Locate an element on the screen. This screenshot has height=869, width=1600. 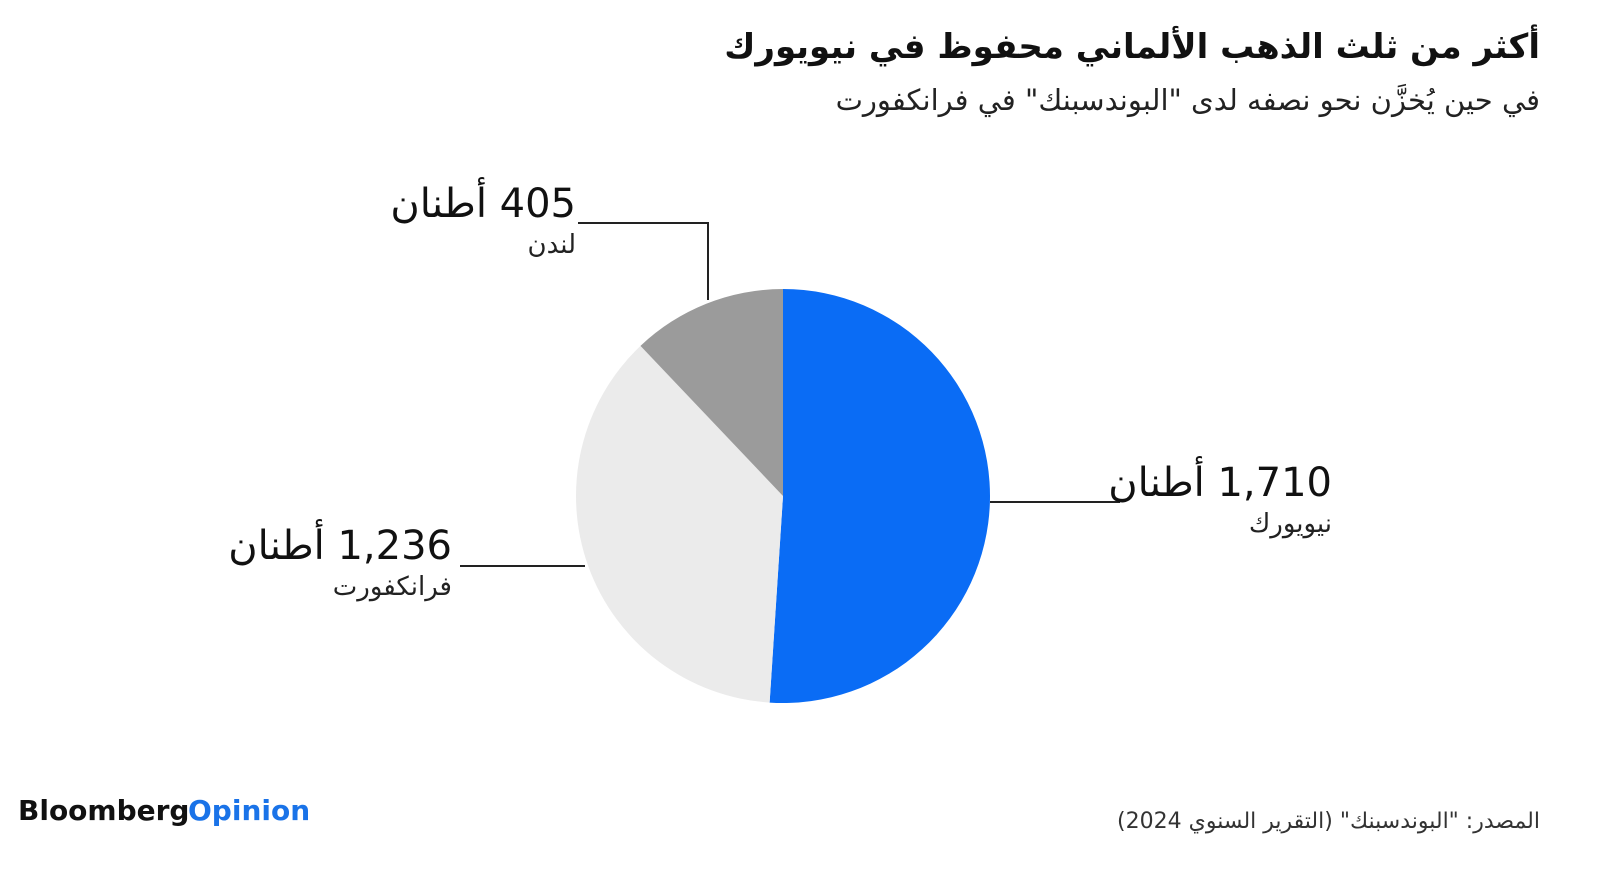
value-label: 1,710 أطنان is located at coordinates (1220, 481).